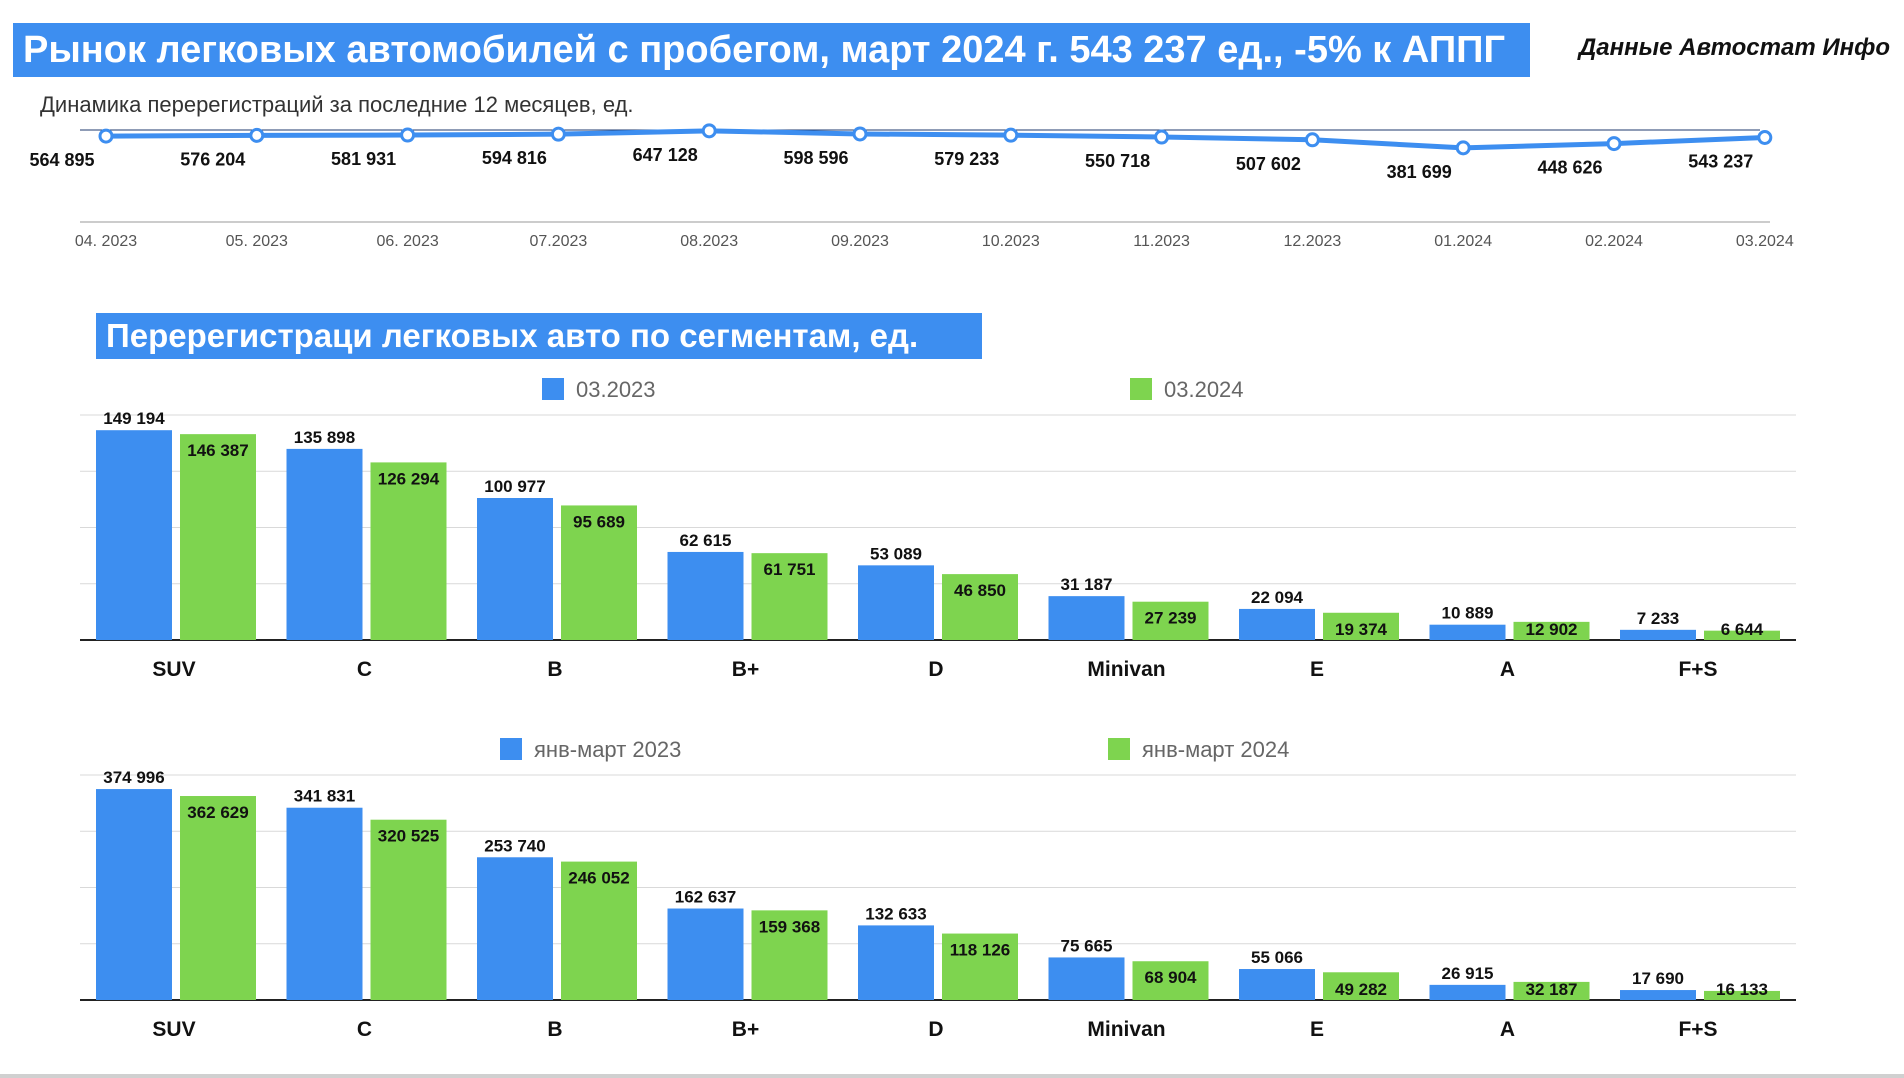 This screenshot has height=1078, width=1904. Describe the element at coordinates (1765, 241) in the screenshot. I see `line-x-tick-label: 03.2024` at that location.